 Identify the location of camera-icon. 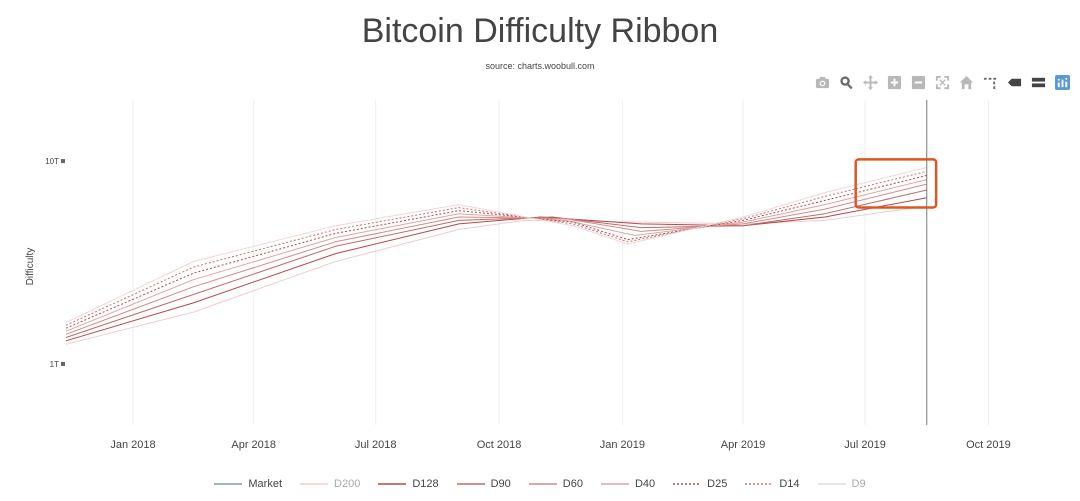
(822, 82).